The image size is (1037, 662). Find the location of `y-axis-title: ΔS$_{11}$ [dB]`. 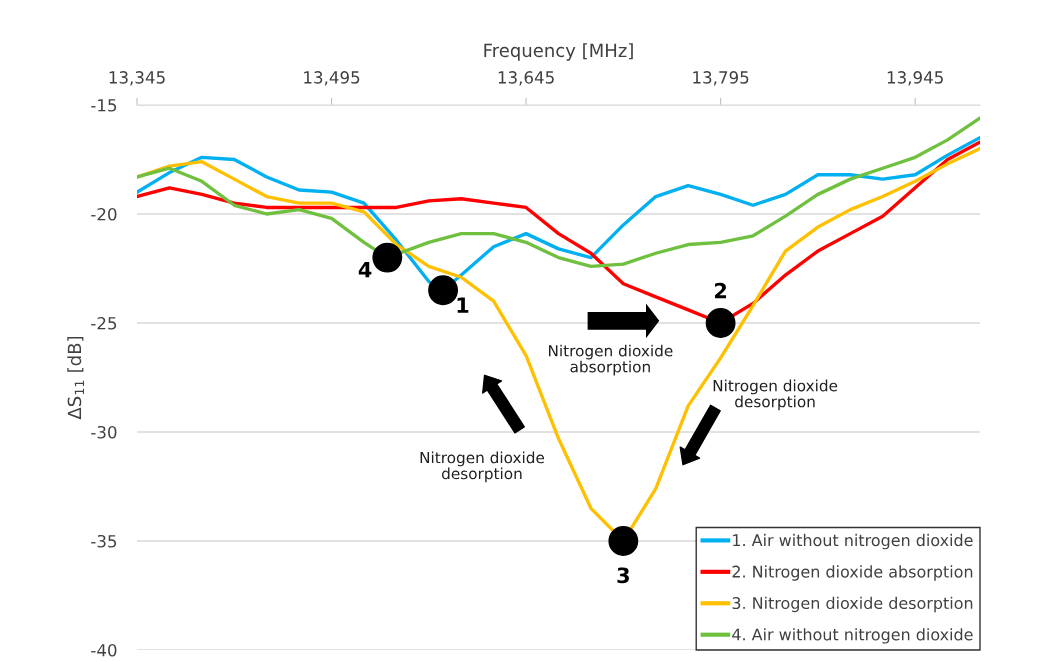

y-axis-title: ΔS$_{11}$ [dB] is located at coordinates (75, 378).